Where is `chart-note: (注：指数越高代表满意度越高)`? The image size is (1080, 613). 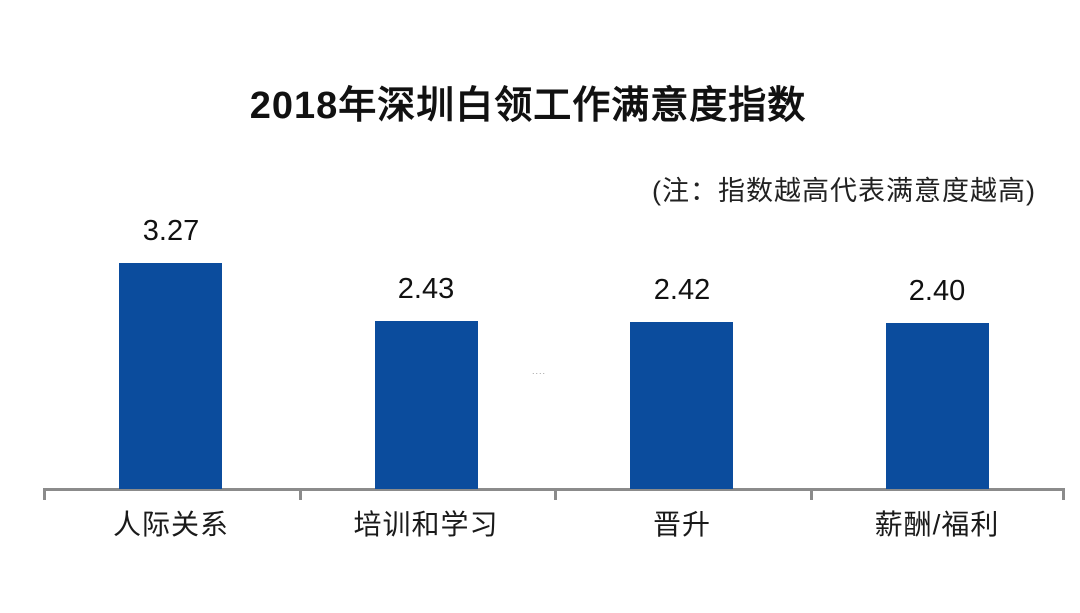
chart-note: (注：指数越高代表满意度越高) is located at coordinates (844, 191).